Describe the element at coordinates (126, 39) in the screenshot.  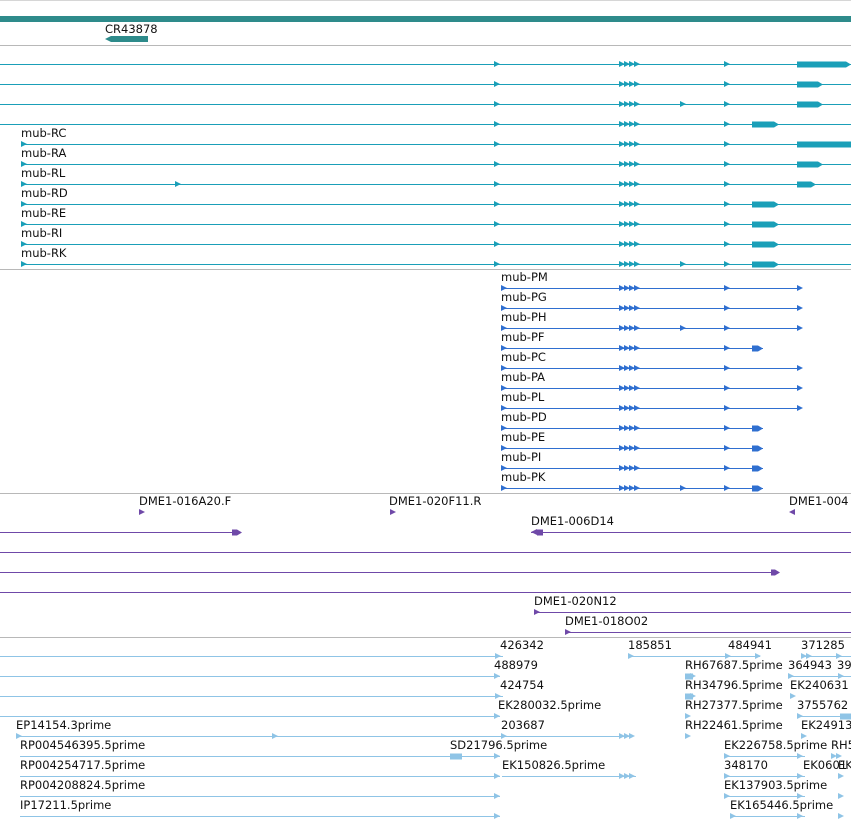
I see `ruler-segment` at that location.